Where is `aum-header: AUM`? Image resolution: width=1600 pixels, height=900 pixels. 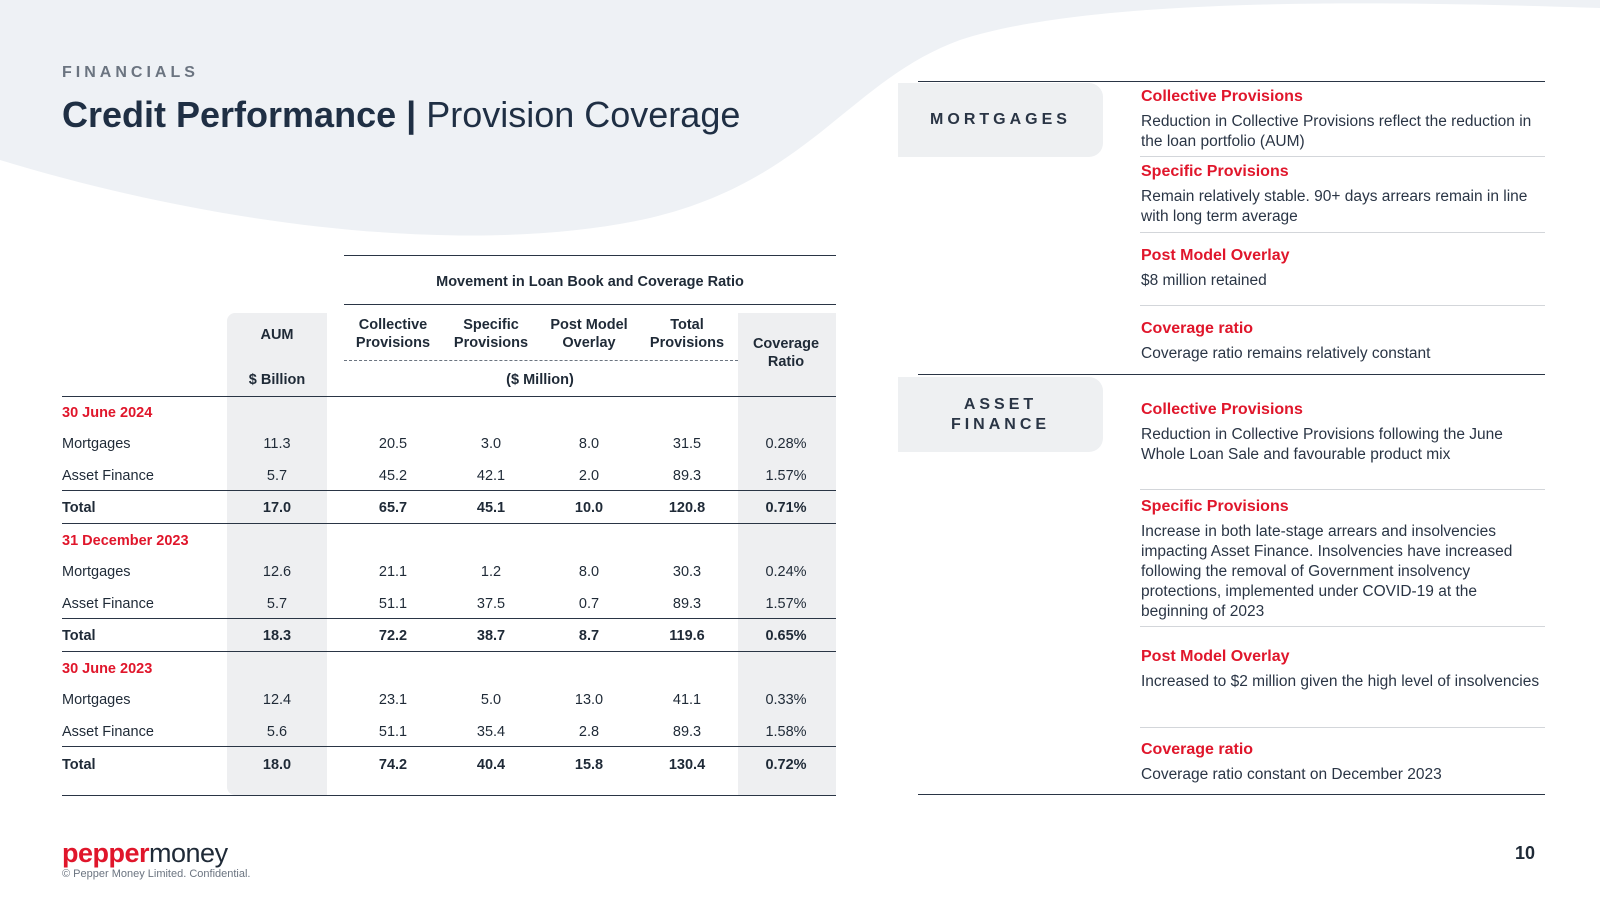 aum-header: AUM is located at coordinates (277, 335).